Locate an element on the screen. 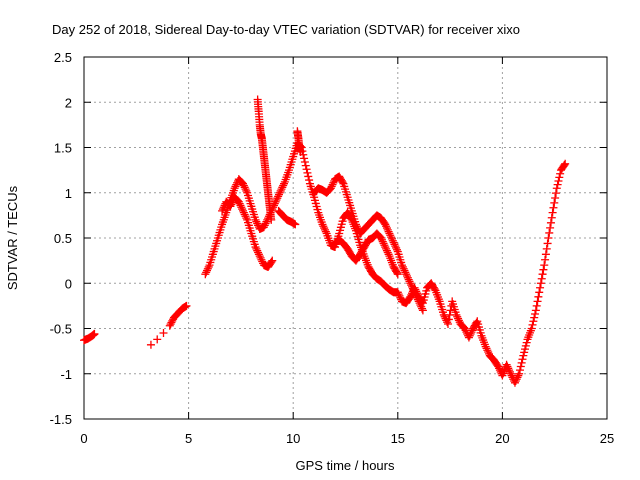 Image resolution: width=640 pixels, height=480 pixels. y-tick-label: 1 is located at coordinates (68, 193).